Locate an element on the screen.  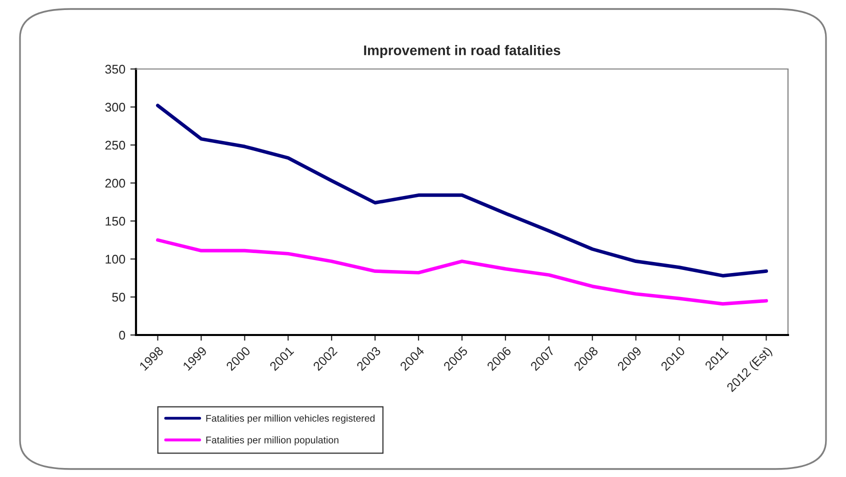
y-tick-label: 50 is located at coordinates (119, 297).